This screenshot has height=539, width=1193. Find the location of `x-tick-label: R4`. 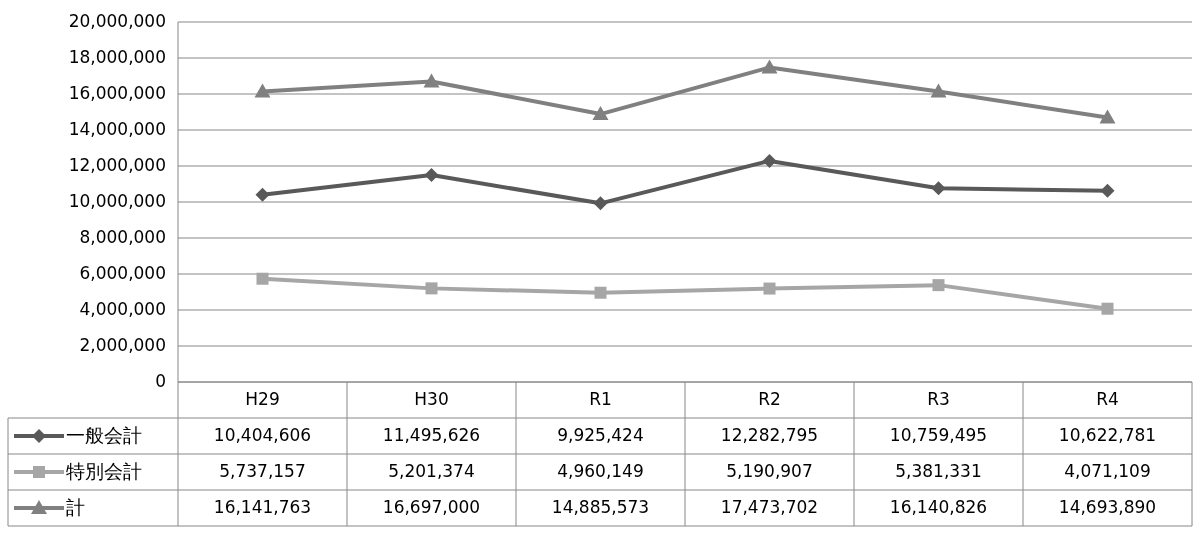

x-tick-label: R4 is located at coordinates (1107, 399).